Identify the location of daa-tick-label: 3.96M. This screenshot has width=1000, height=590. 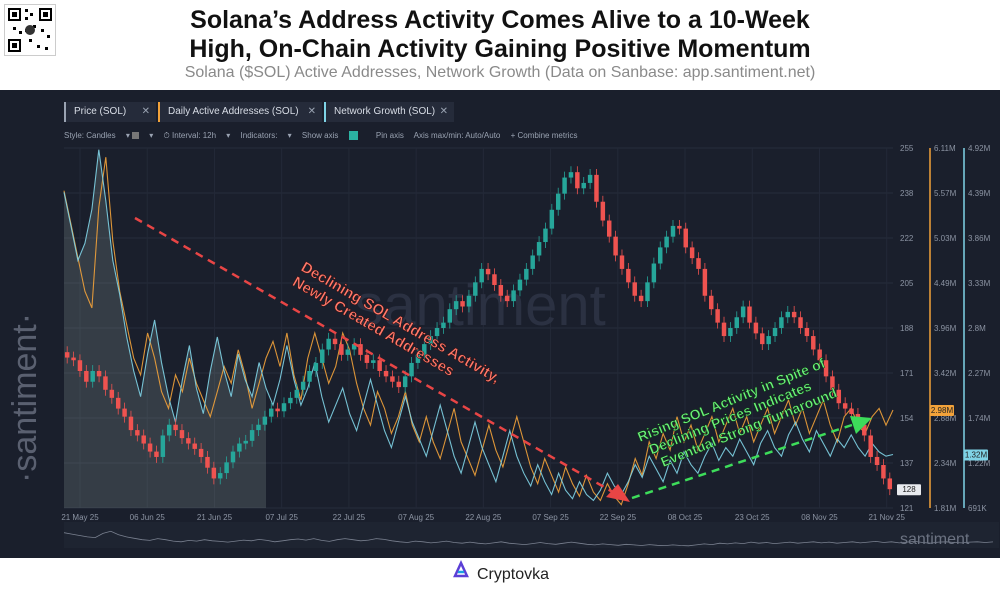
(945, 328).